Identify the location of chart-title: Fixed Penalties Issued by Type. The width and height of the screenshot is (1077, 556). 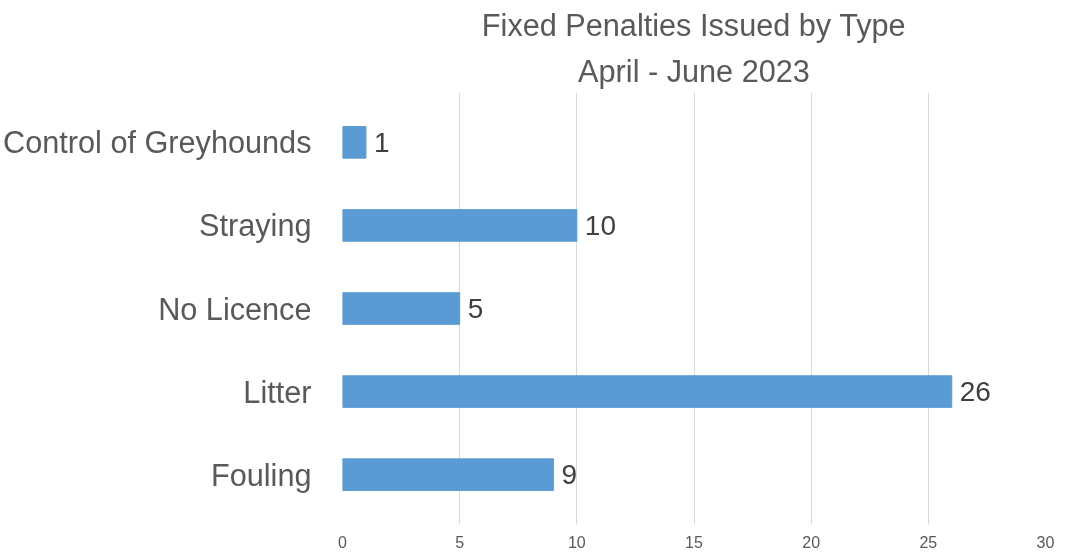
(693, 25).